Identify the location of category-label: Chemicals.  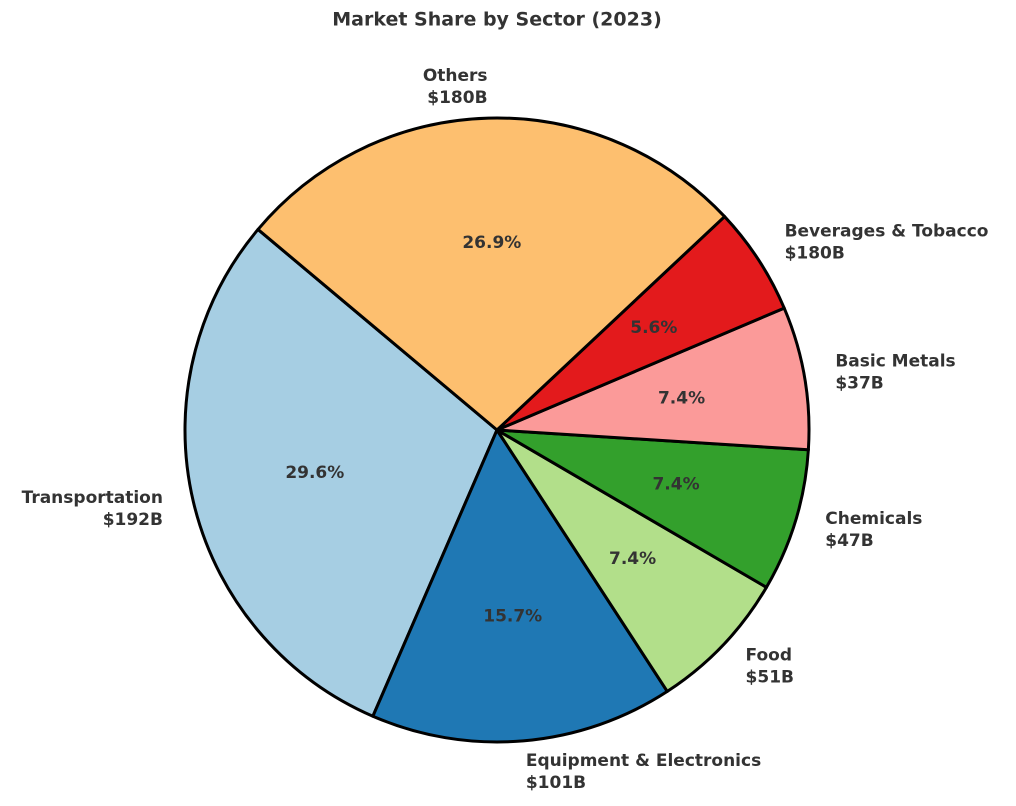
(873, 519).